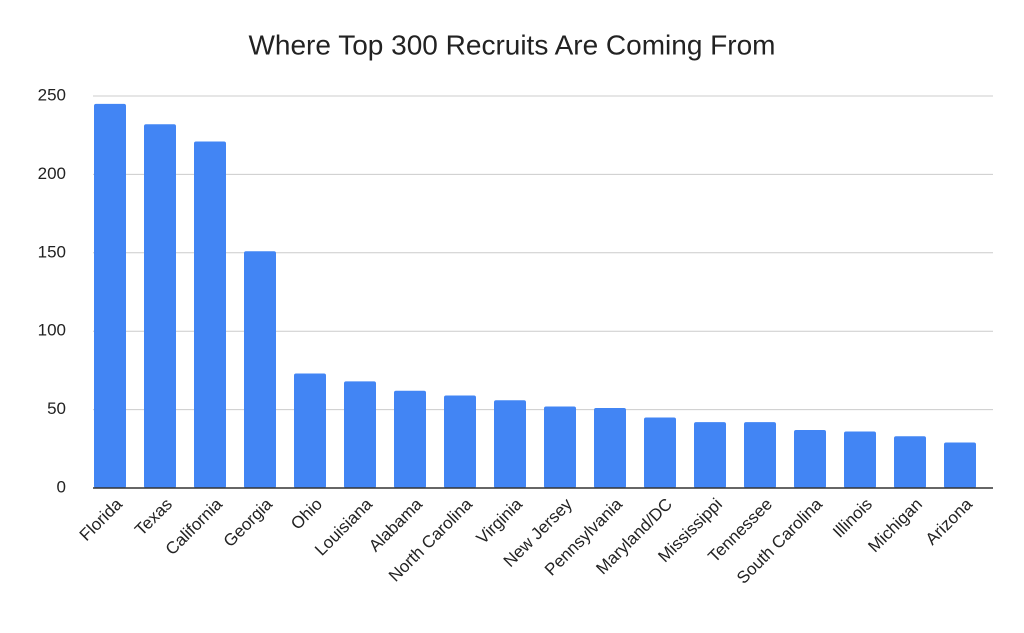  What do you see at coordinates (52, 94) in the screenshot?
I see `y-tick-label: 250` at bounding box center [52, 94].